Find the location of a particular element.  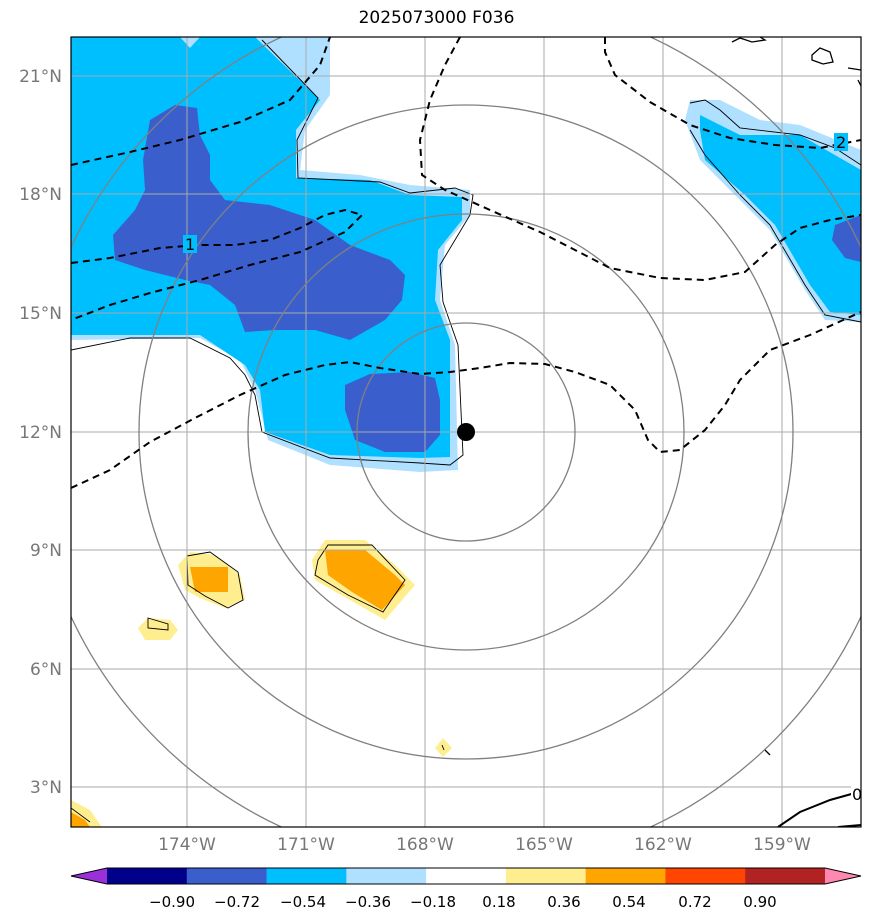

colorbar-tick-label: 0.90 is located at coordinates (759, 902).